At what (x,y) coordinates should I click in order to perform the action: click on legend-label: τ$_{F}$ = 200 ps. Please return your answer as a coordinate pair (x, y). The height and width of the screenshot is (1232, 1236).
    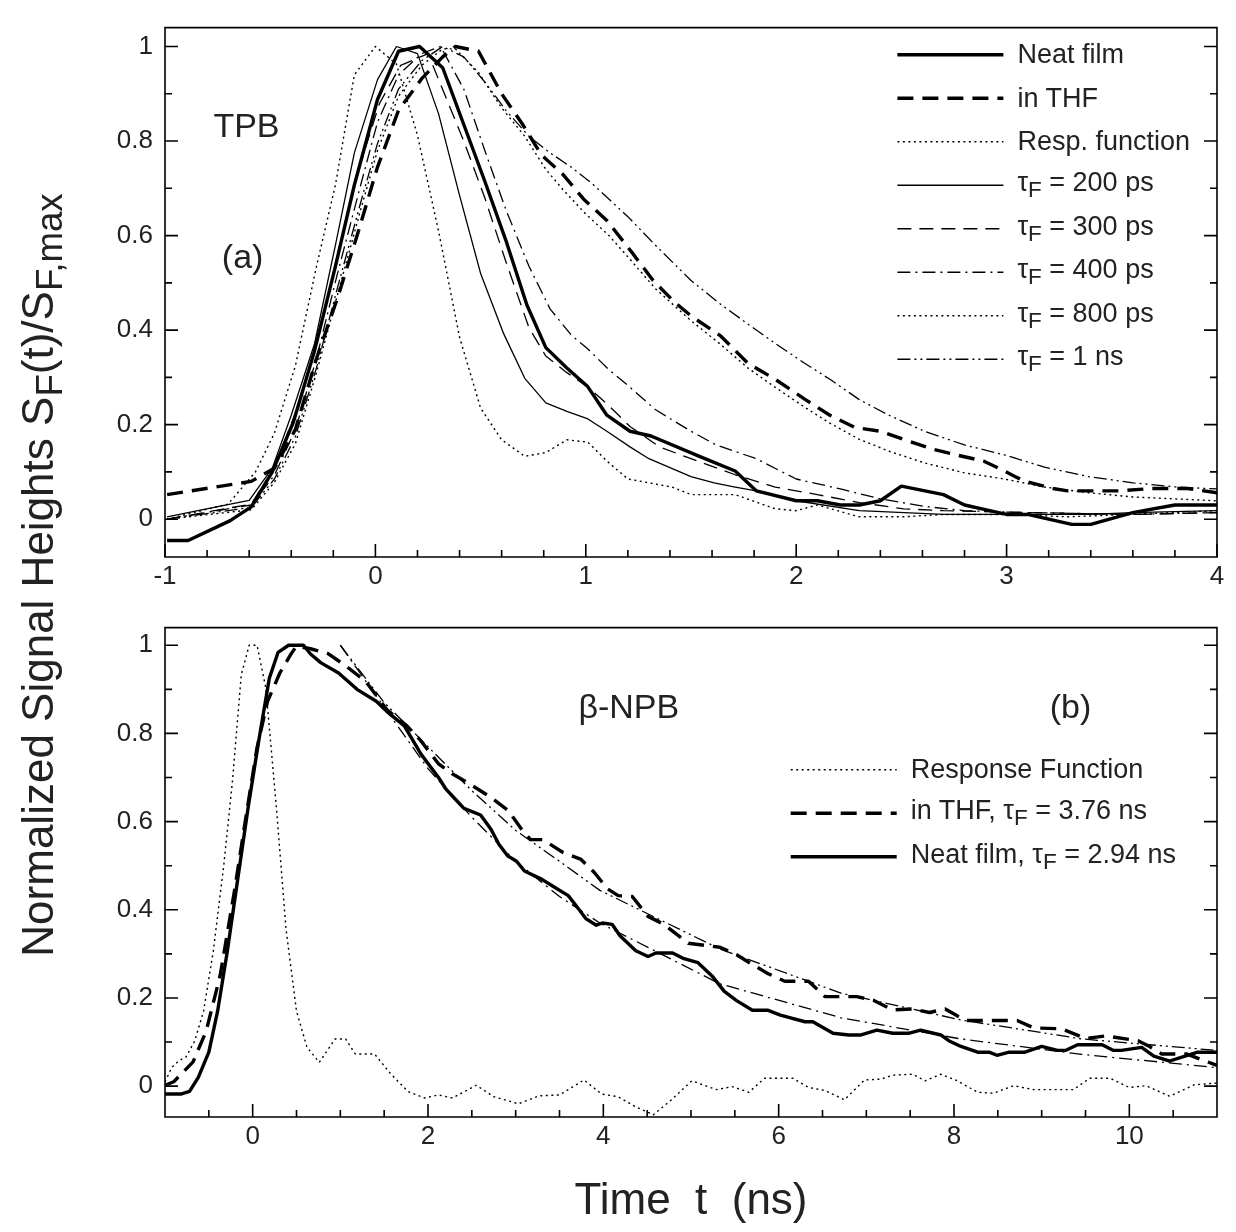
    Looking at the image, I should click on (1085, 185).